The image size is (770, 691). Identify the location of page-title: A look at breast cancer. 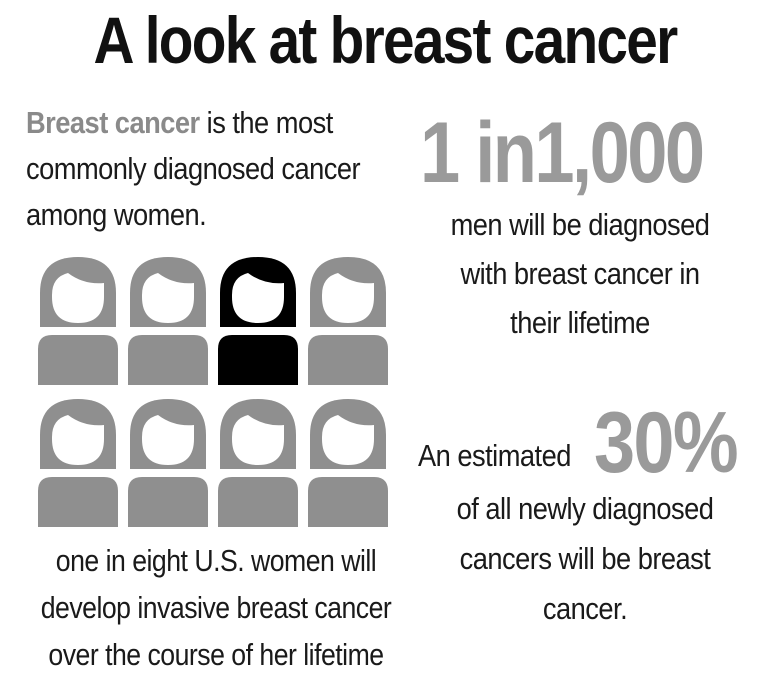
(386, 40).